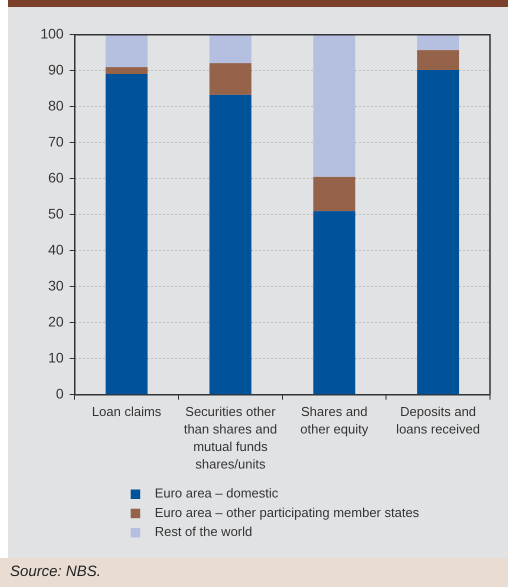 The height and width of the screenshot is (587, 508). Describe the element at coordinates (60, 394) in the screenshot. I see `y-tick-label: 0` at that location.